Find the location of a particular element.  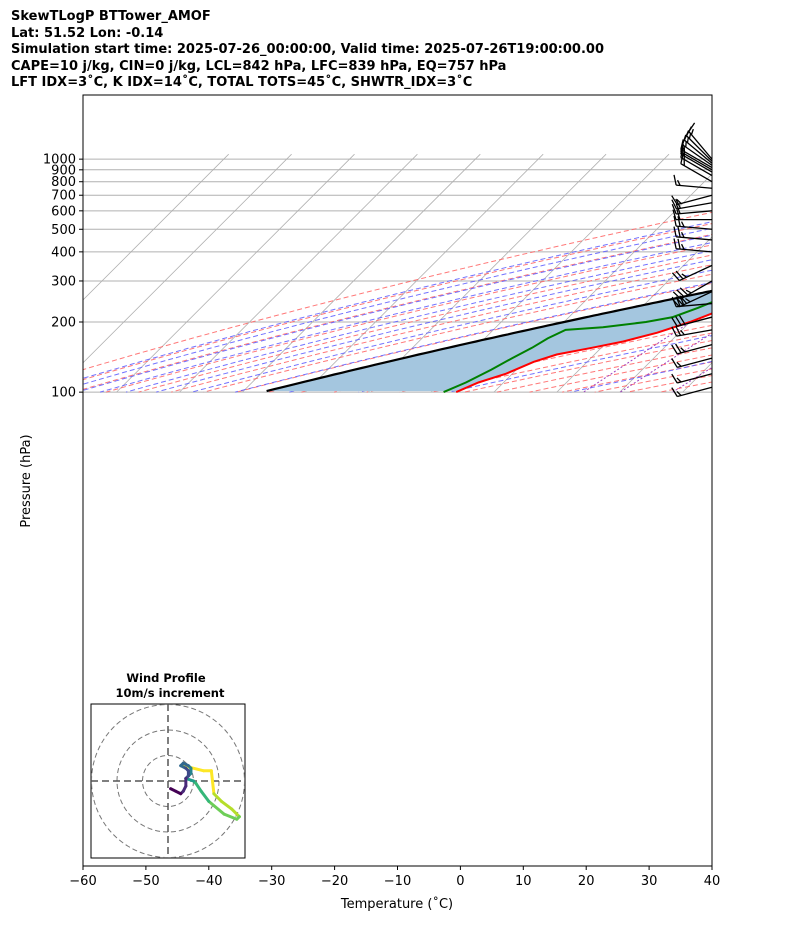

parcel-profile-line is located at coordinates (489, 341).